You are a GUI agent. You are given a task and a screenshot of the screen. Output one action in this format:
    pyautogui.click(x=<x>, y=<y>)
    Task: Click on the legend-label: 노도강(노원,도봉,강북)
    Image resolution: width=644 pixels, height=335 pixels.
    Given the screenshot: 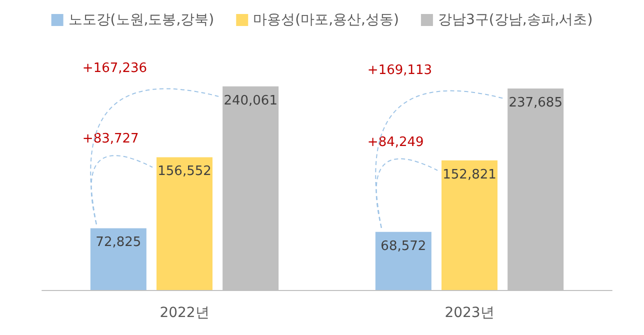 What is the action you would take?
    pyautogui.click(x=141, y=20)
    